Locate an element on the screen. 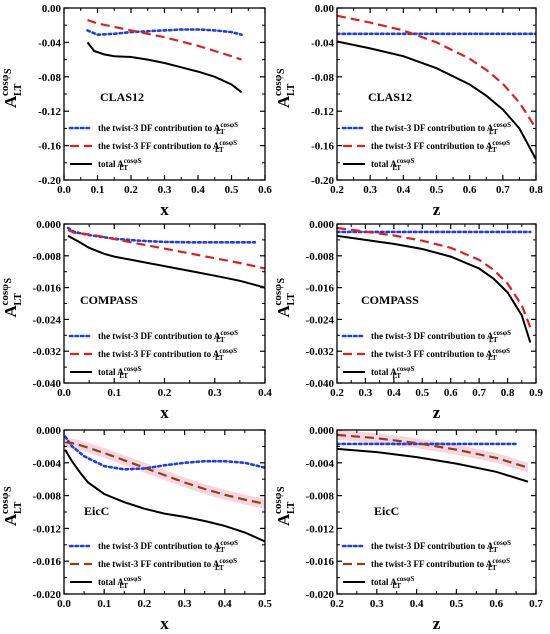 The height and width of the screenshot is (634, 550). x-tick-label: 0.0 is located at coordinates (64, 190).